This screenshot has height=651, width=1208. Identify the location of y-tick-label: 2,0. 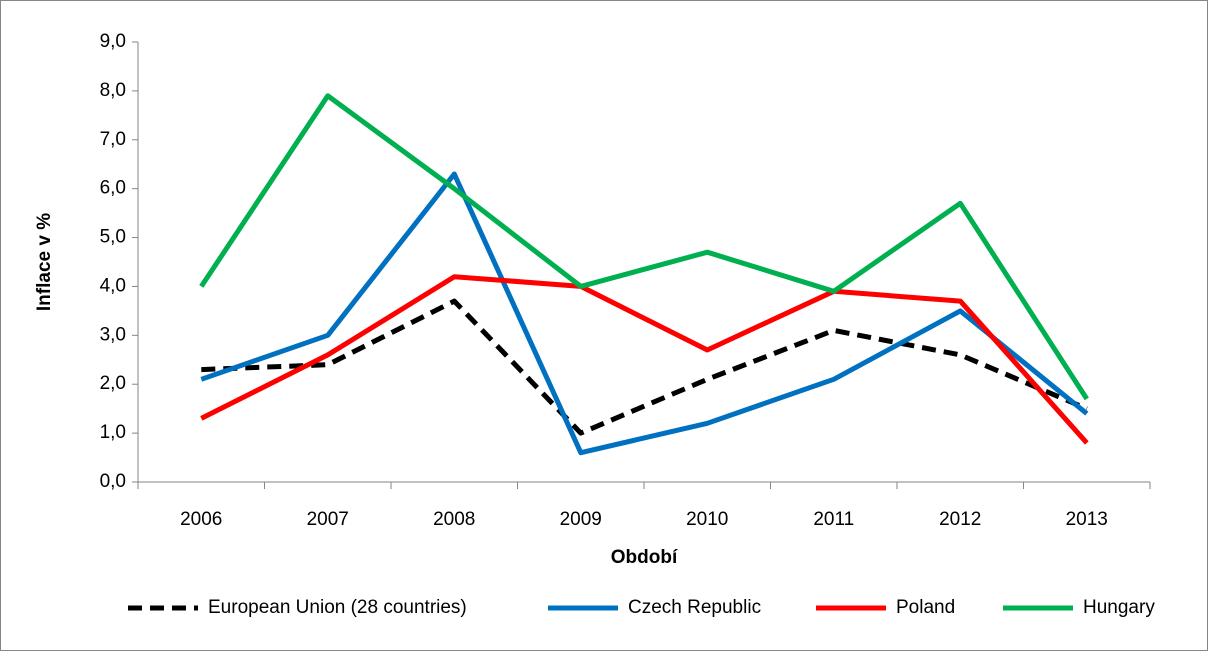
(113, 383).